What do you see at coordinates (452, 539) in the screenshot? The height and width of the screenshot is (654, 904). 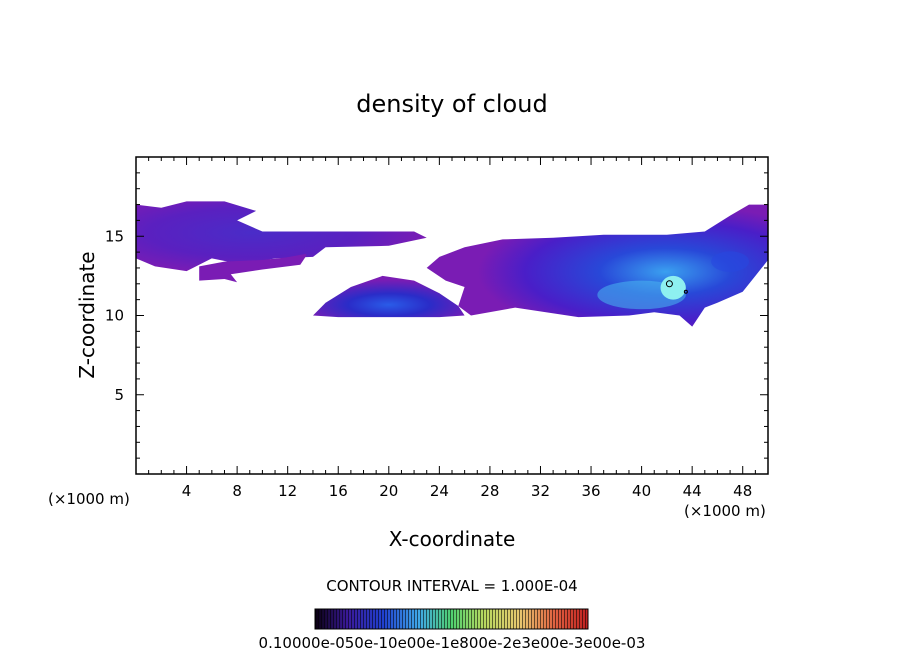 I see `x-axis-label: X-coordinate` at bounding box center [452, 539].